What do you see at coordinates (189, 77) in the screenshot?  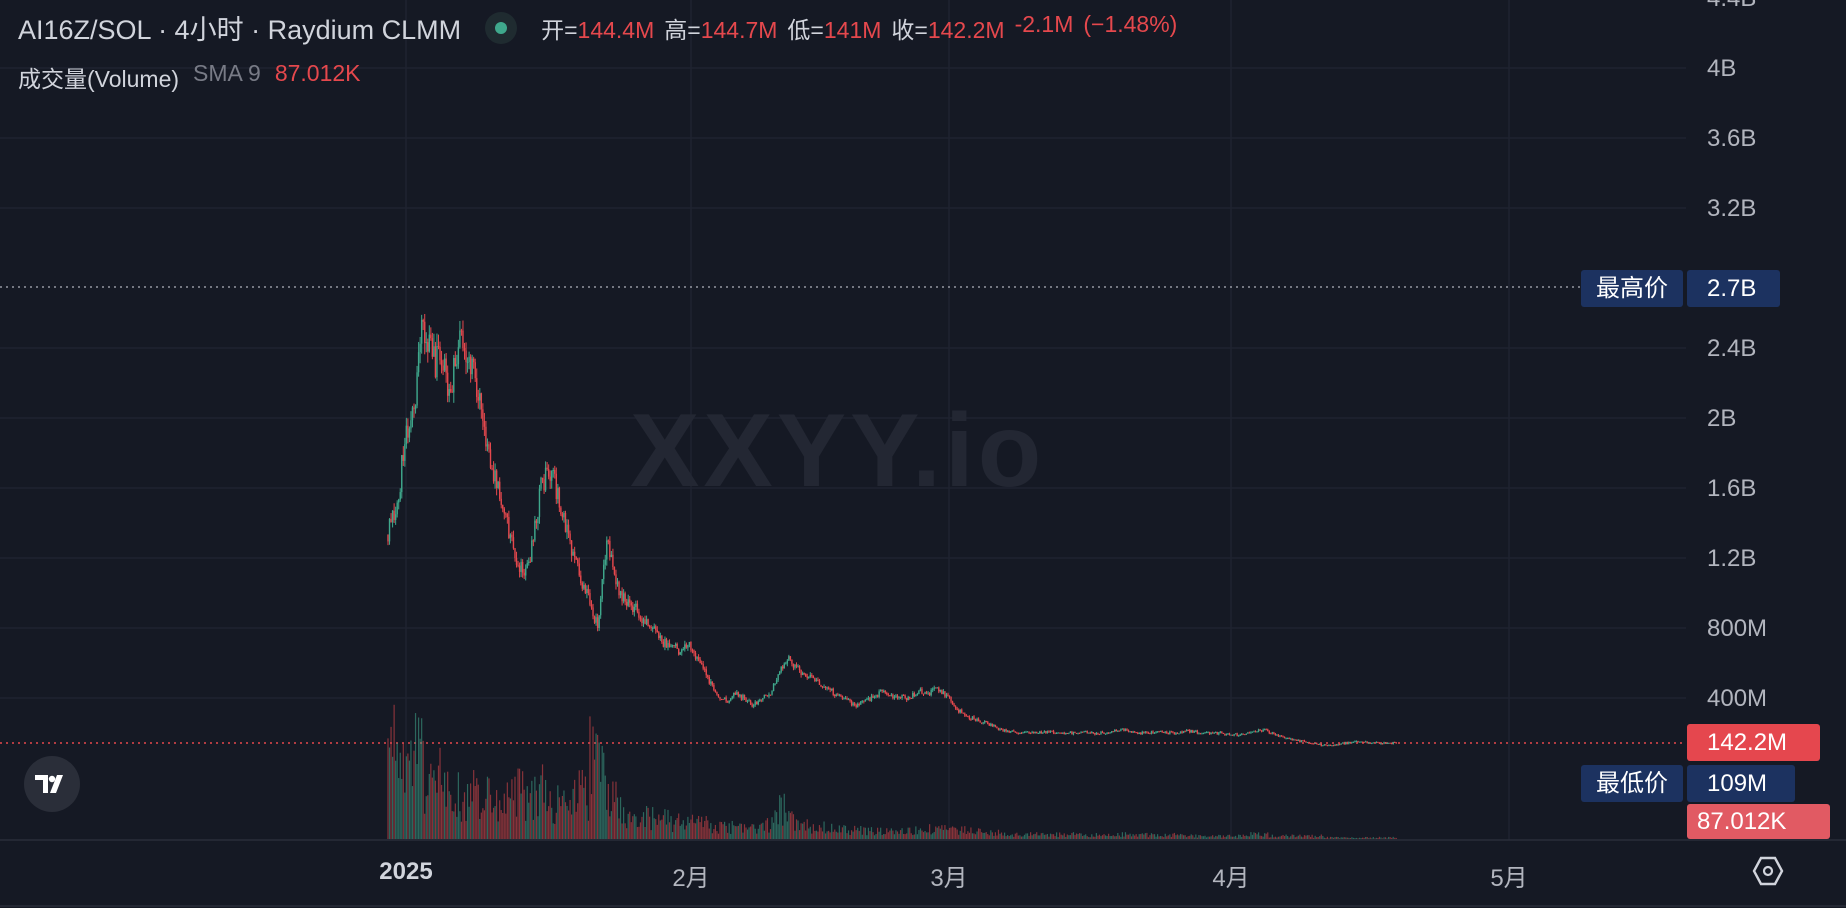 I see `volume-legend: 成交量(Volume) SMA 9 87.012K` at bounding box center [189, 77].